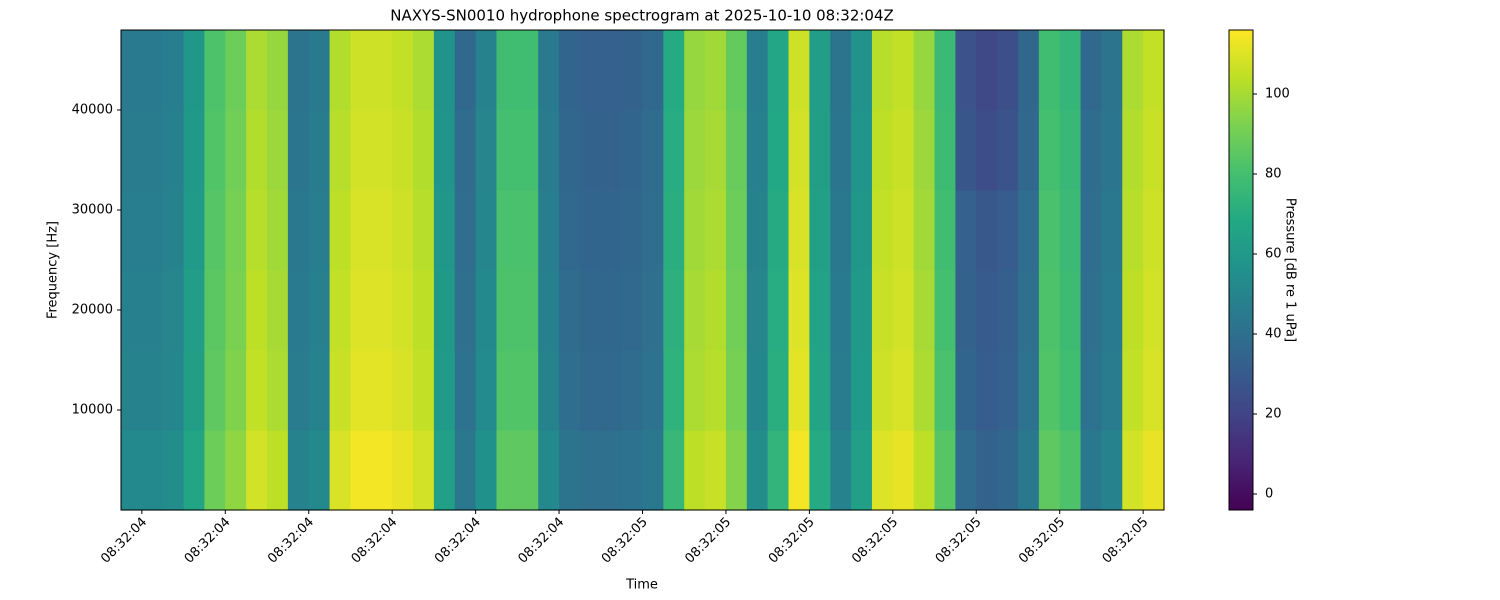  I want to click on y-tick-label: 20000, so click(92, 310).